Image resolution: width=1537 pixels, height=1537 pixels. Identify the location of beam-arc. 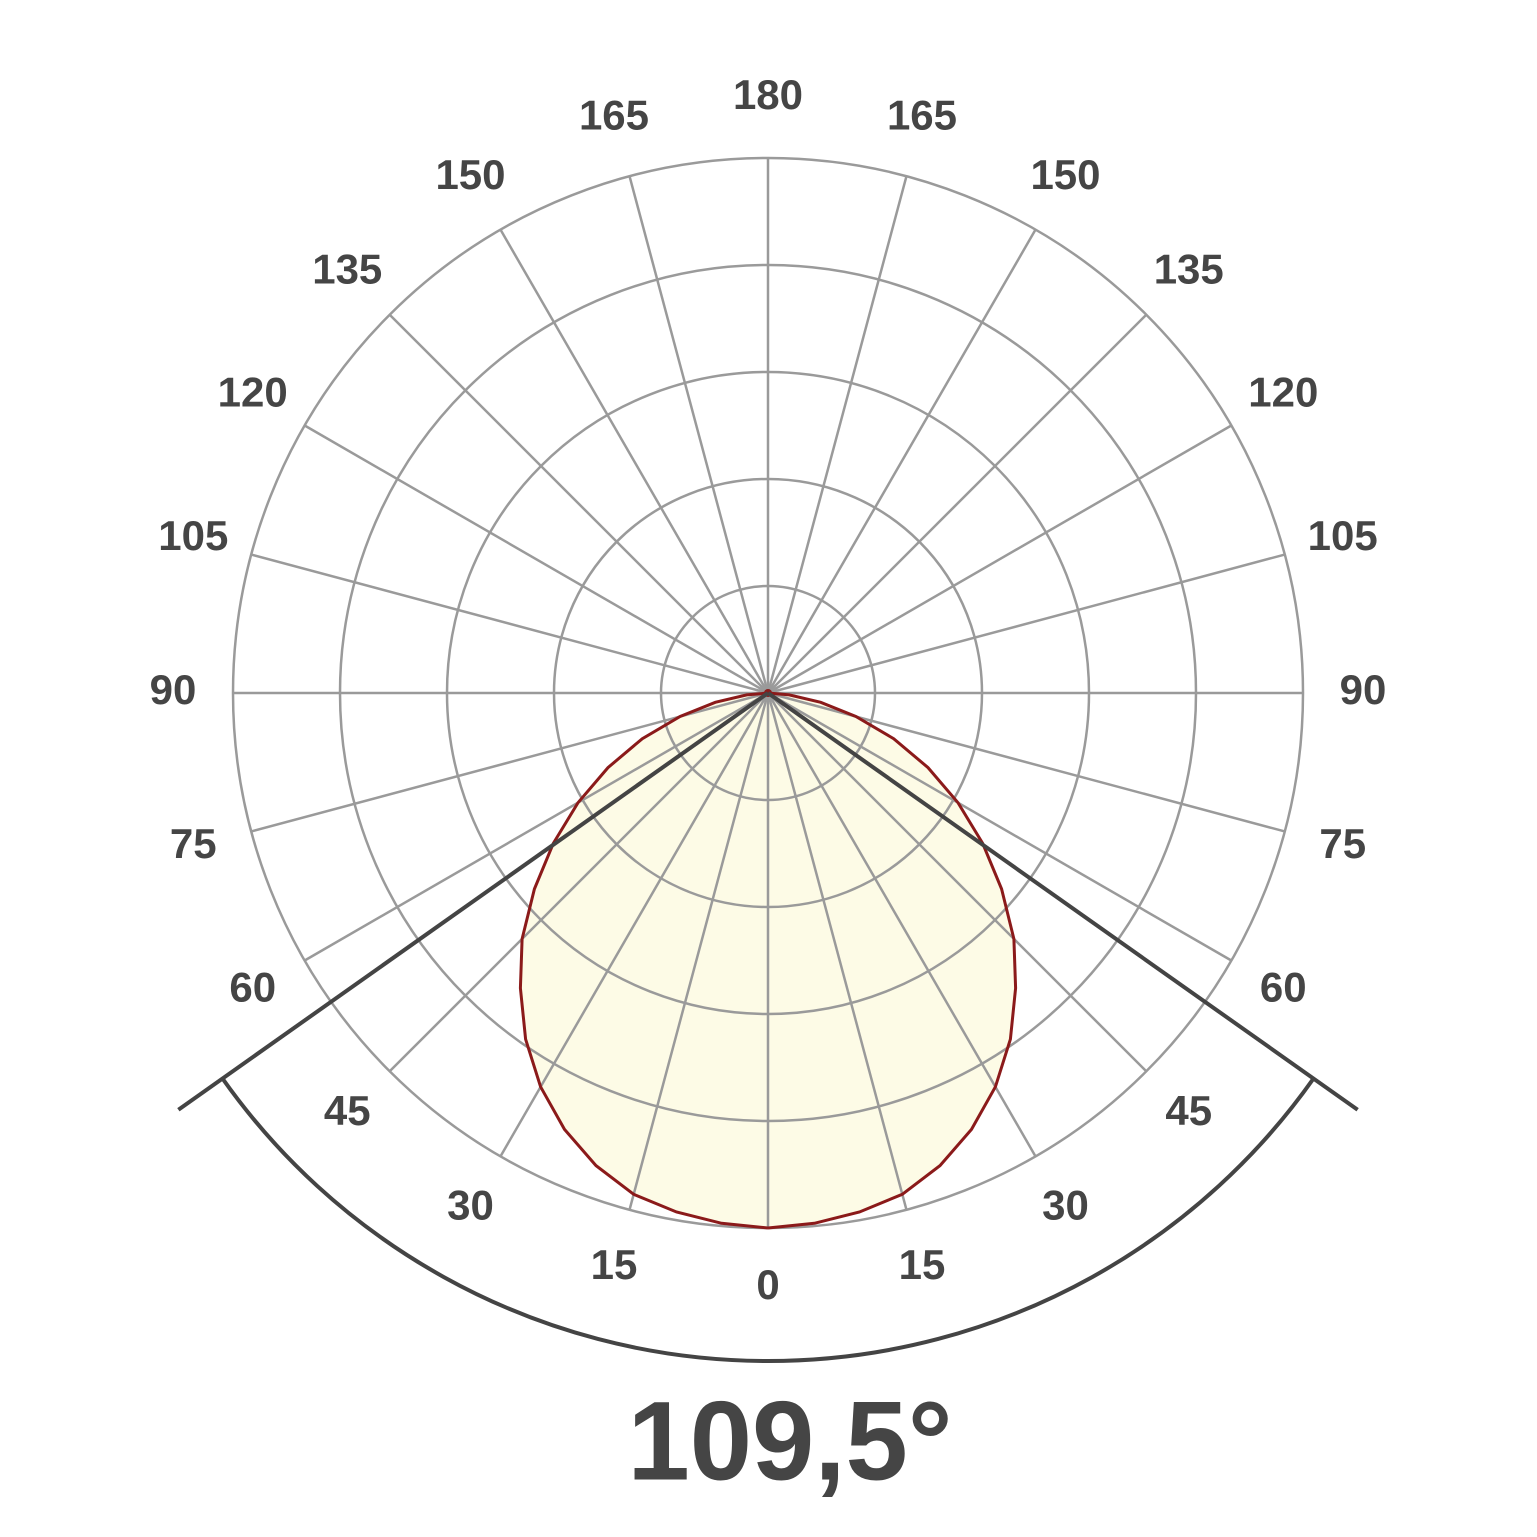
(768, 1220).